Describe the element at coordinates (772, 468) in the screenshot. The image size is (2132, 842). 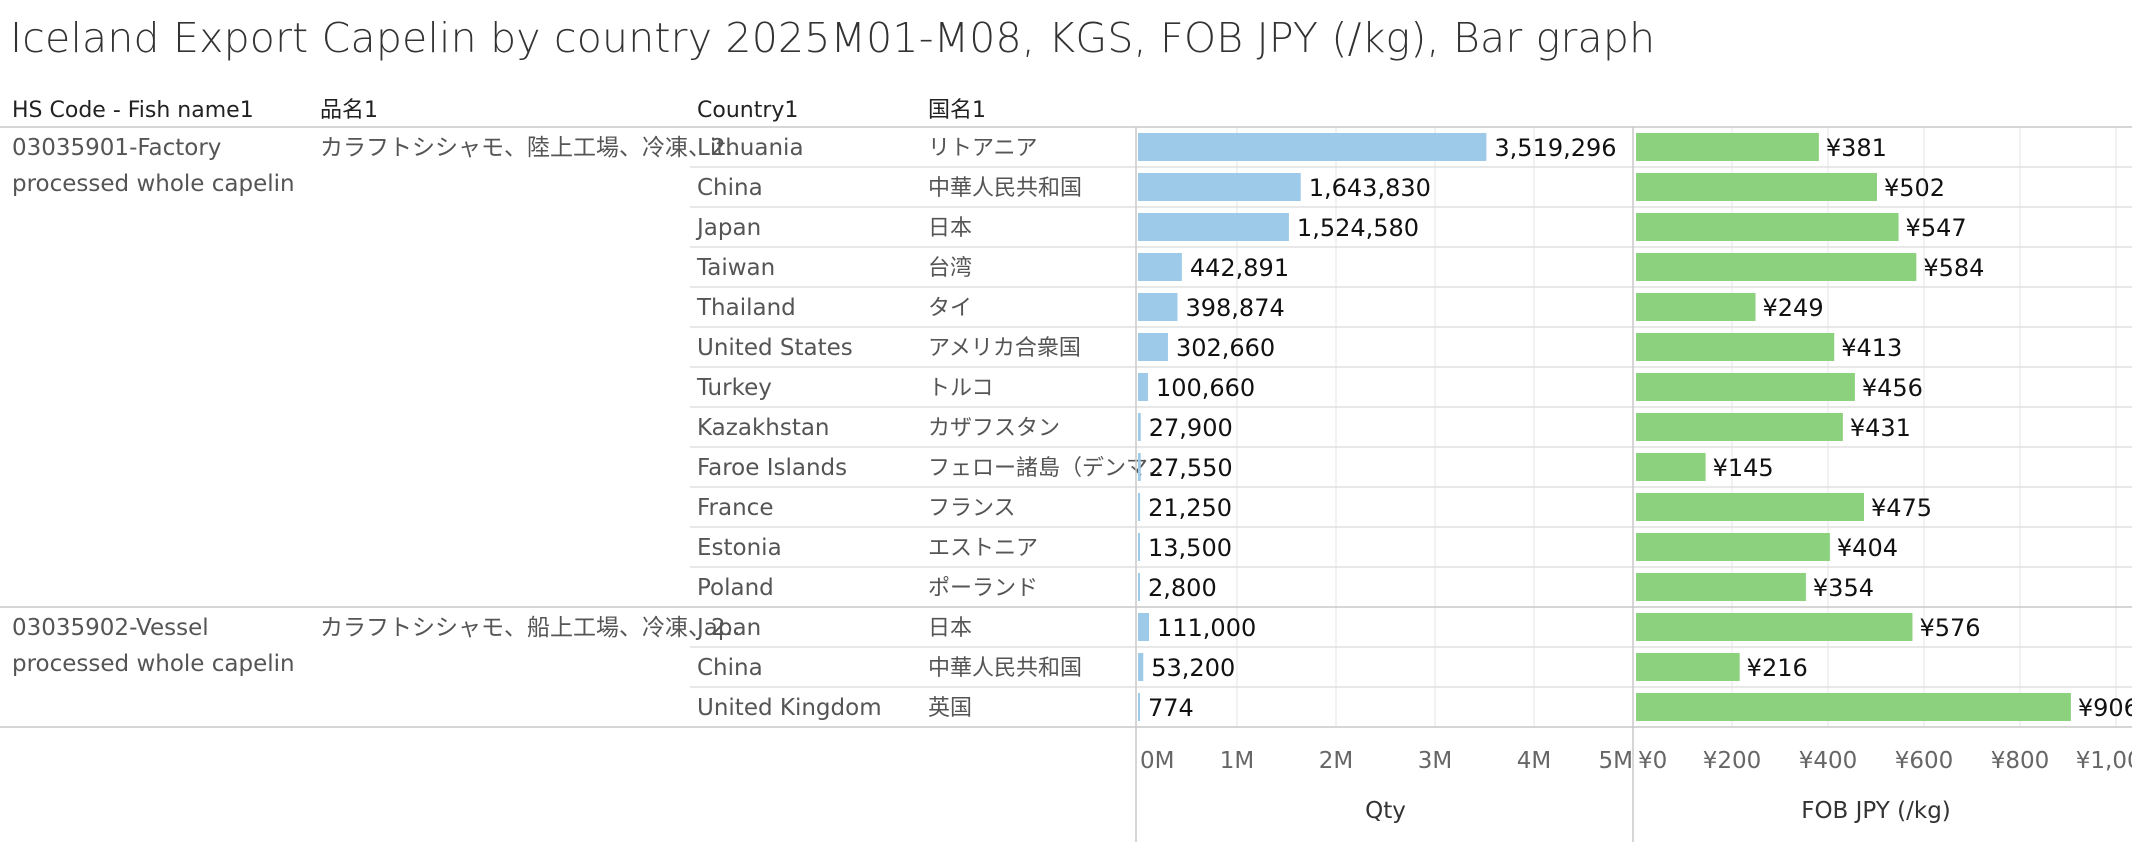
I see `country-label: Faroe Islands` at that location.